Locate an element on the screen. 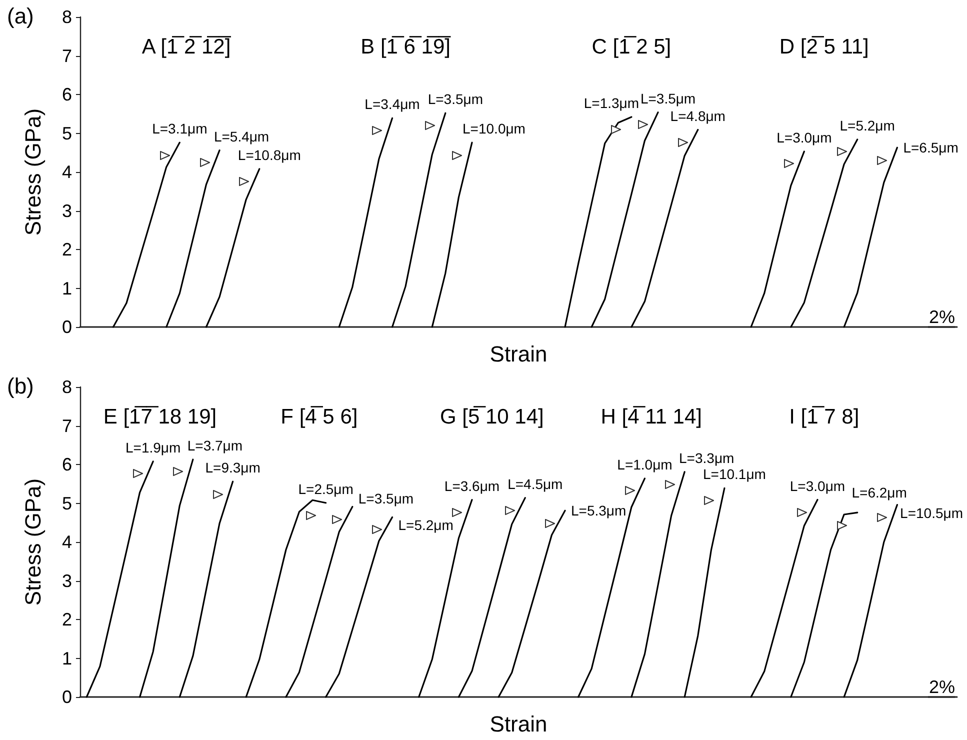  series-label: L=1.0μm is located at coordinates (644, 464).